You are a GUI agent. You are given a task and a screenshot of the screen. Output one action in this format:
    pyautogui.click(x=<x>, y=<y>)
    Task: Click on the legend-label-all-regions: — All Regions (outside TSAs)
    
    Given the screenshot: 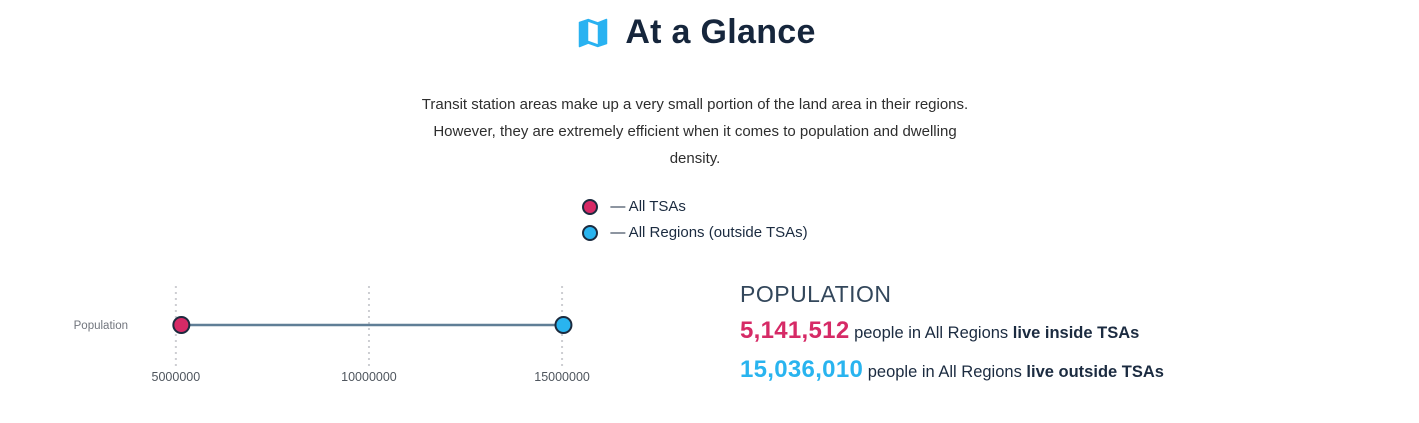 What is the action you would take?
    pyautogui.click(x=709, y=232)
    